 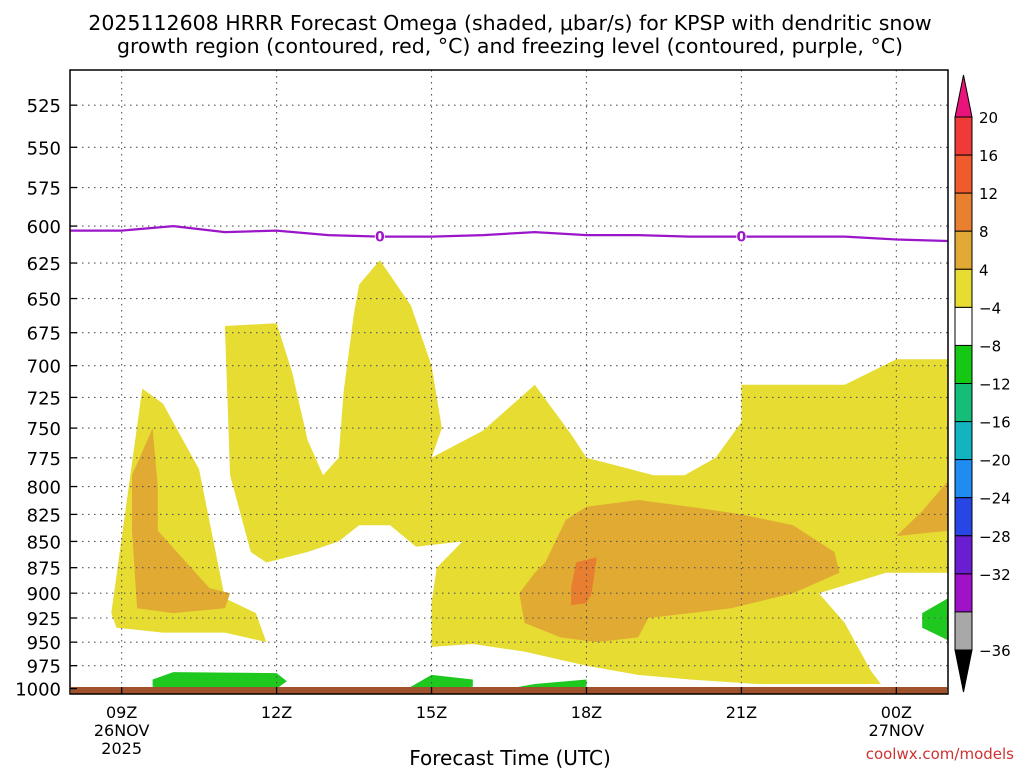 What do you see at coordinates (44, 488) in the screenshot?
I see `y-tick-label-800: 800` at bounding box center [44, 488].